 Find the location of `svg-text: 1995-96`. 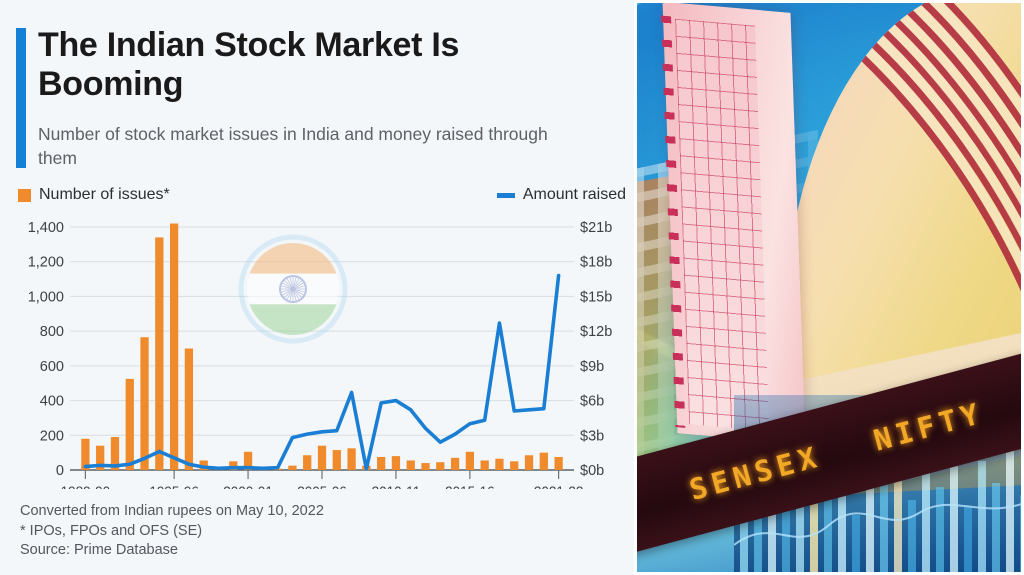

svg-text: 1995-96 is located at coordinates (174, 486).